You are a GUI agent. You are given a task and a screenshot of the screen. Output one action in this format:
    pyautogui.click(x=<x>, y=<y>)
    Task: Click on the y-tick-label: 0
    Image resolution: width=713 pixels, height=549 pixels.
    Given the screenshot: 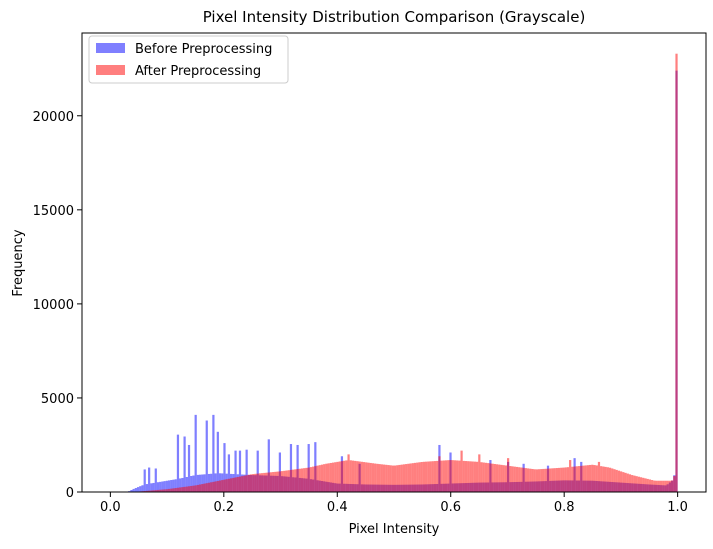 What is the action you would take?
    pyautogui.click(x=70, y=493)
    